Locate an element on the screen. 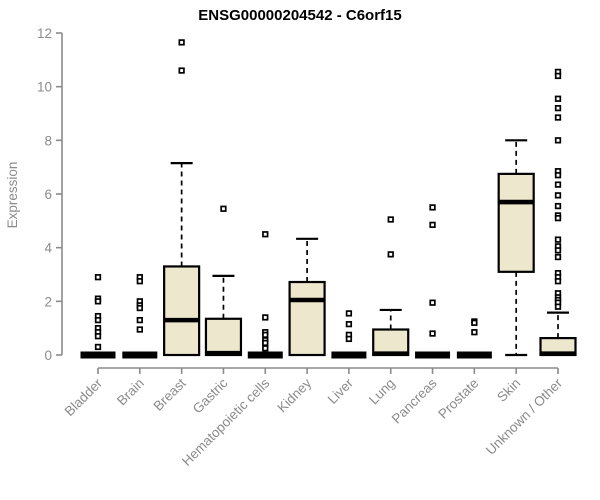 The height and width of the screenshot is (500, 600). x-tick-label: Breast is located at coordinates (170, 394).